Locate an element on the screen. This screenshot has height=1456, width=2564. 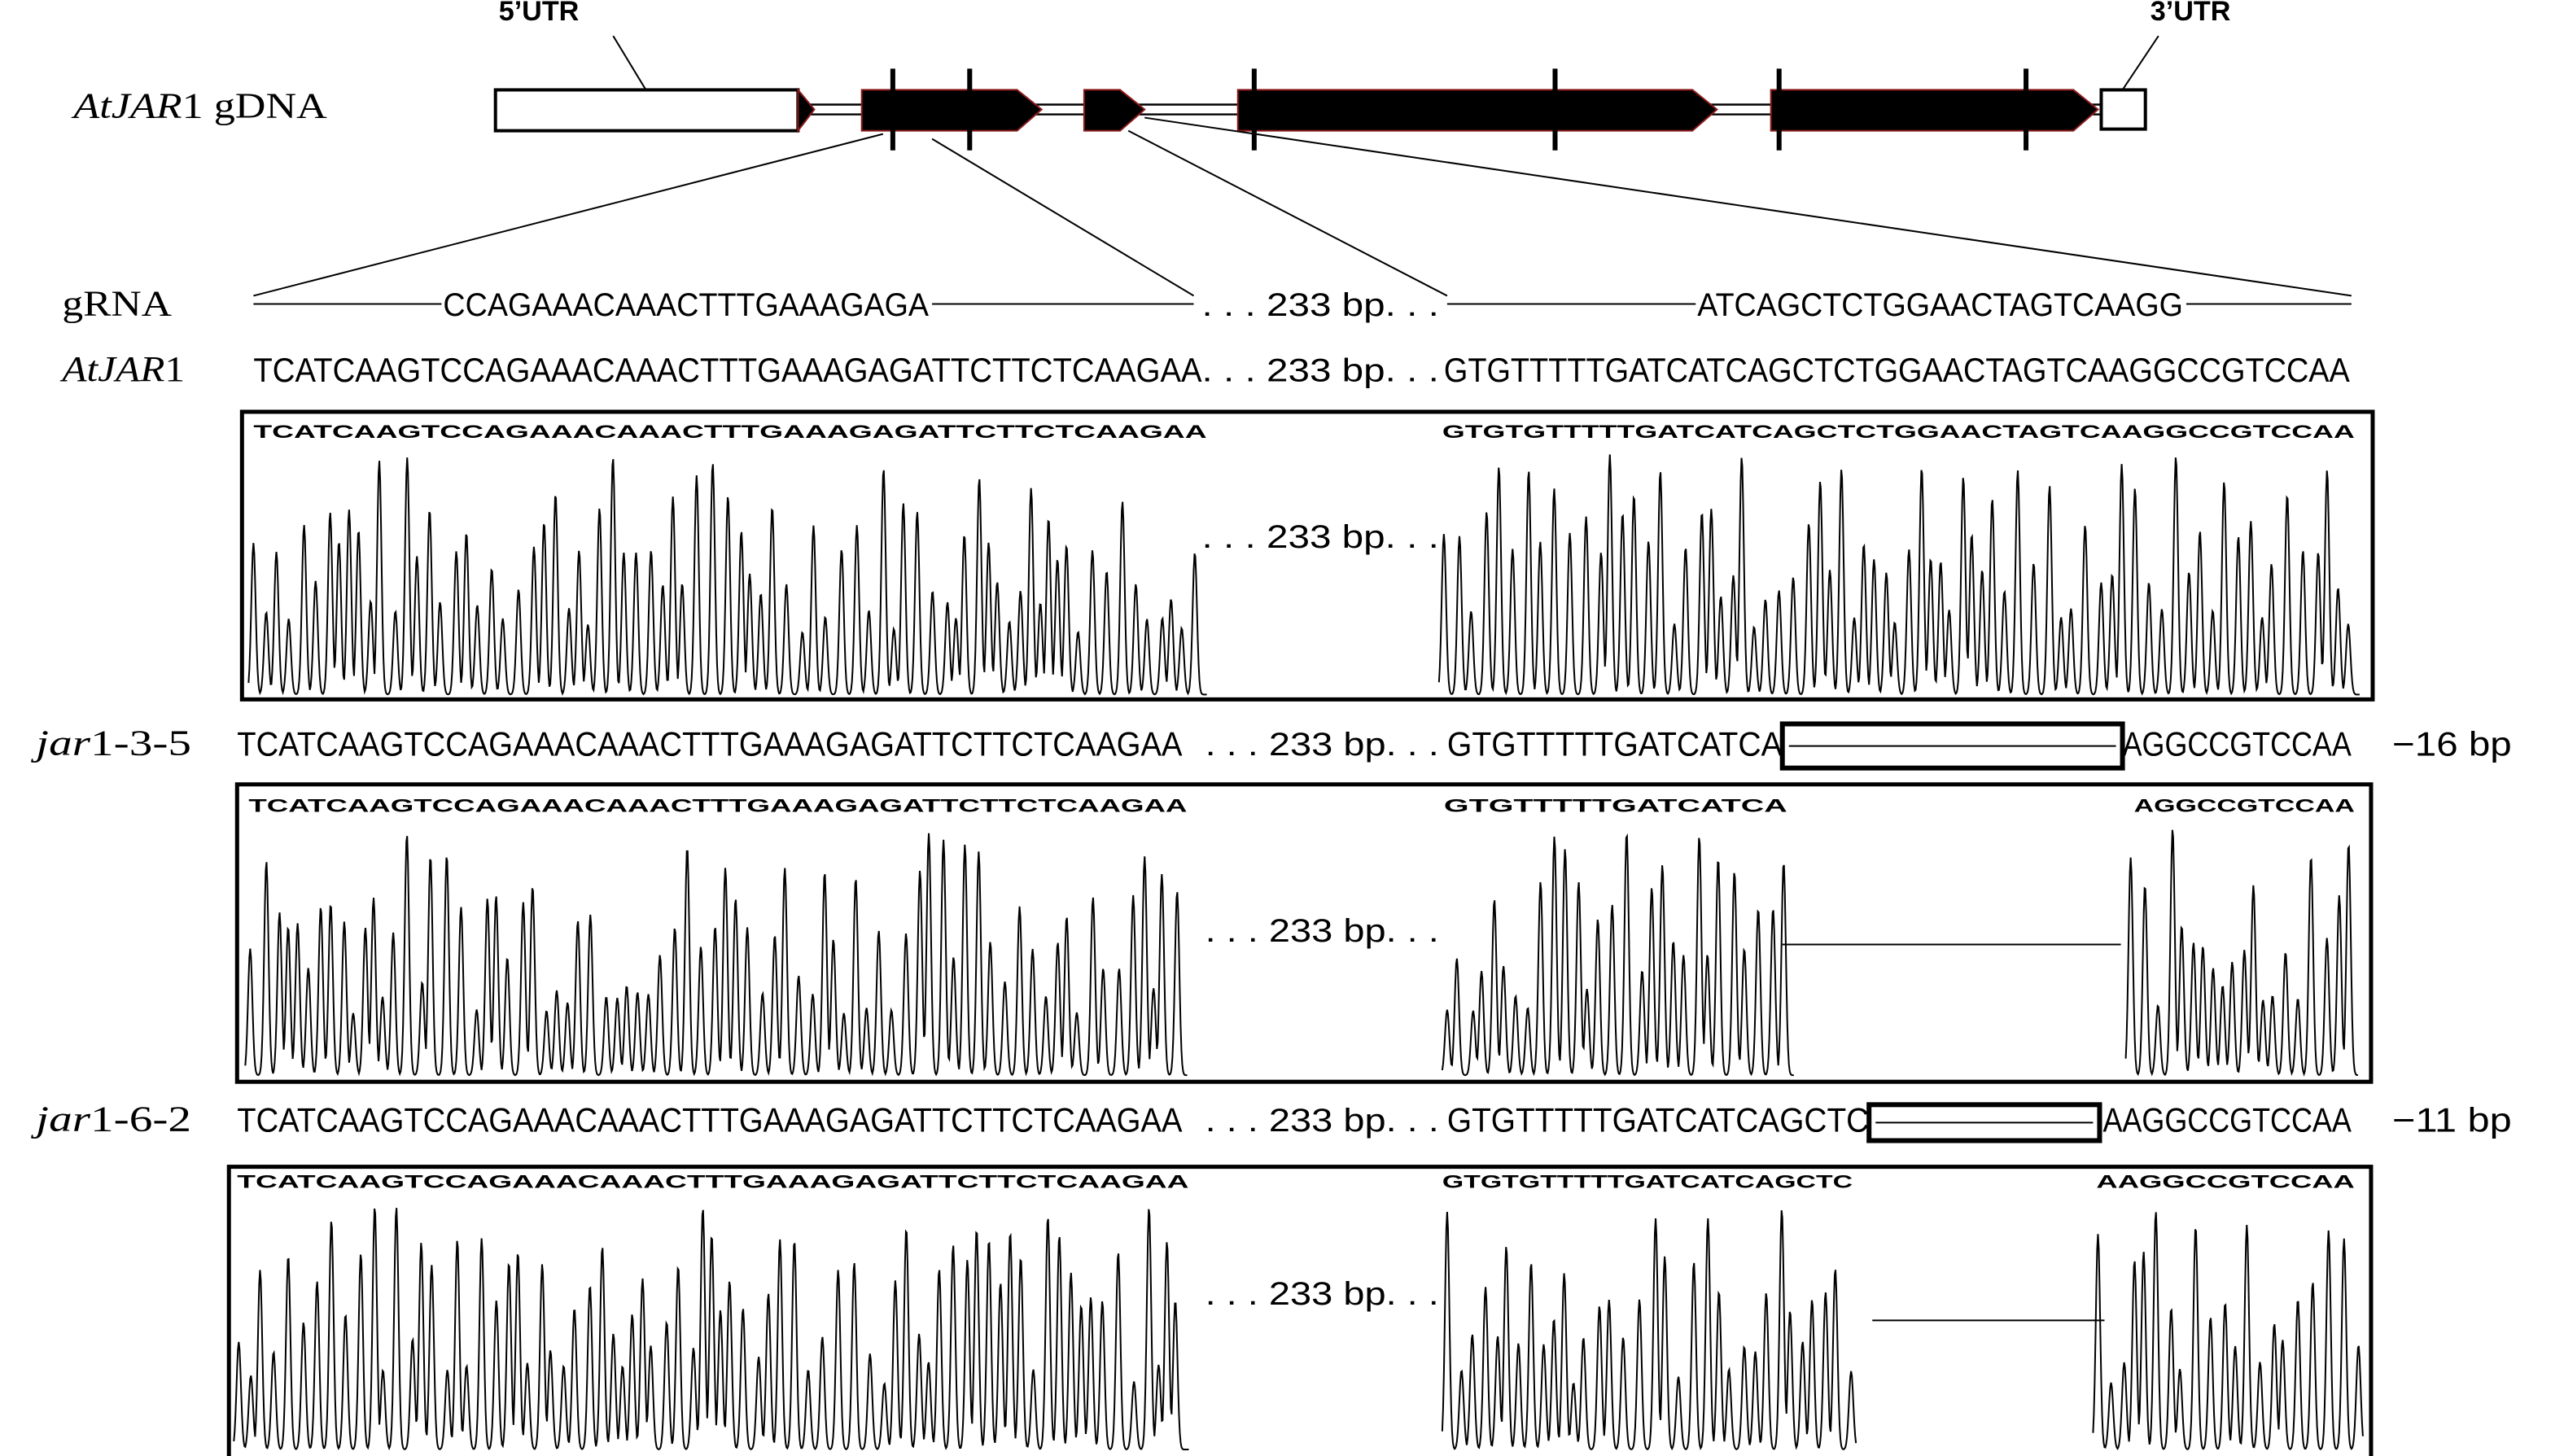
sequence: CCAGAAACAAACTTTGAAAGAGA is located at coordinates (686, 304).